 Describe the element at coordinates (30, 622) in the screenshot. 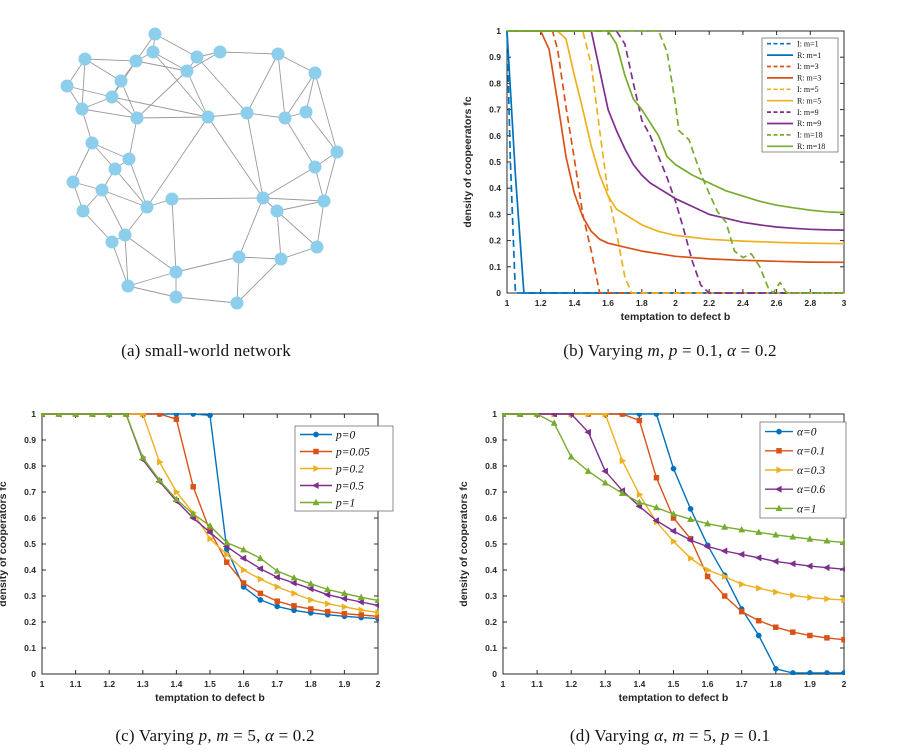

I see `y-tick-label: 0.2` at that location.